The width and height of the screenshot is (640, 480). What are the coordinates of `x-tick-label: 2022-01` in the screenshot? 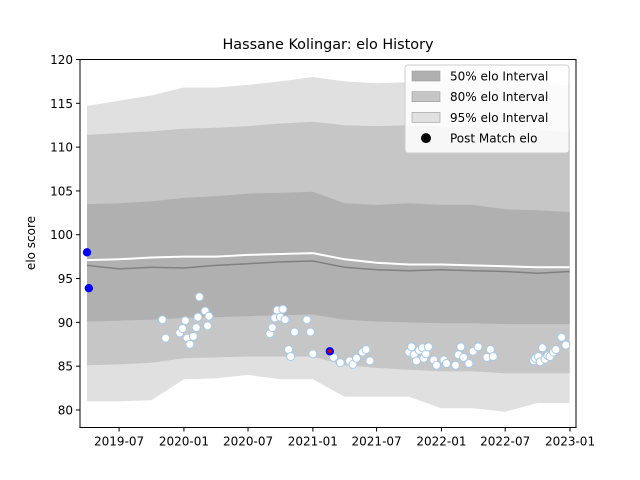 It's located at (441, 442).